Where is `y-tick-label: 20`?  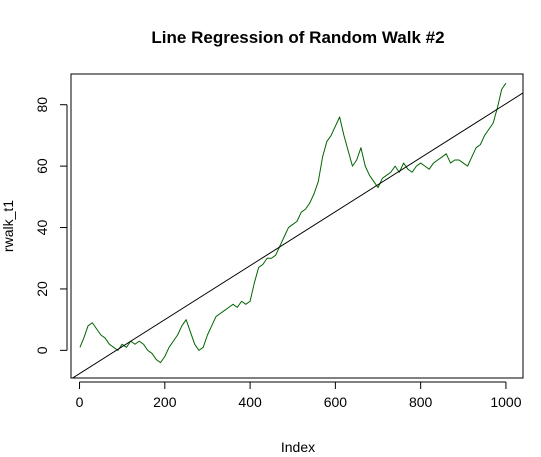 y-tick-label: 20 is located at coordinates (42, 289).